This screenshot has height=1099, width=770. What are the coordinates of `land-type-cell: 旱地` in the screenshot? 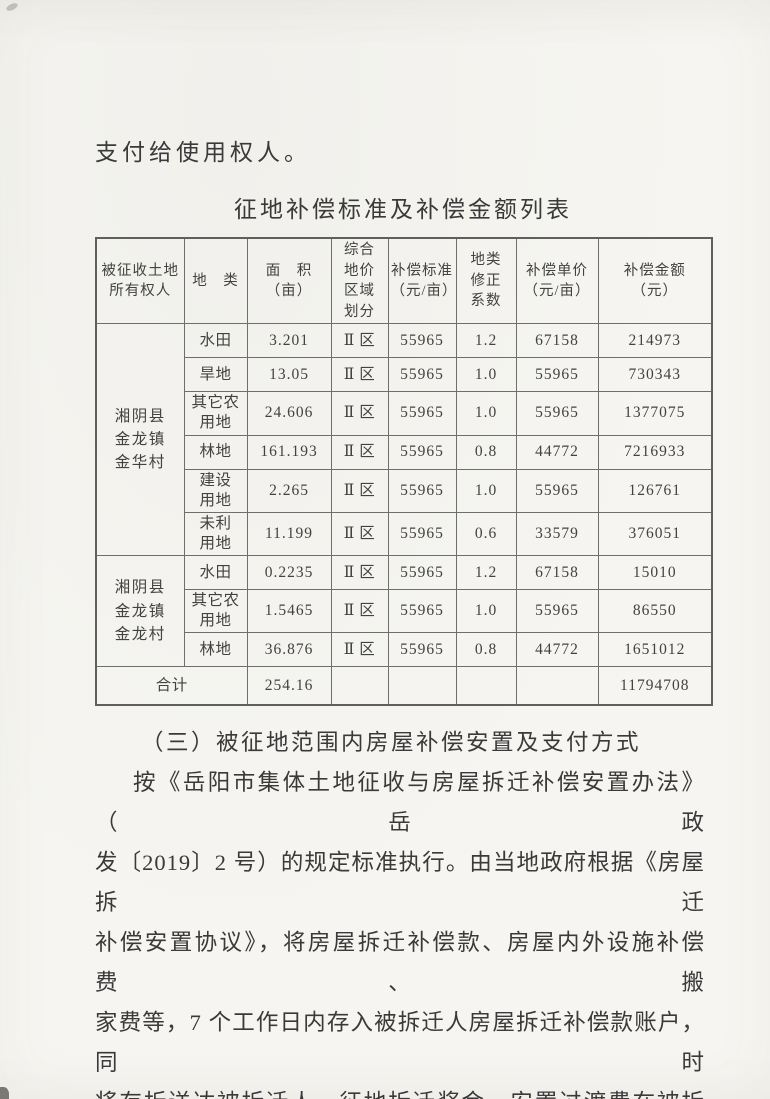 It's located at (215, 375).